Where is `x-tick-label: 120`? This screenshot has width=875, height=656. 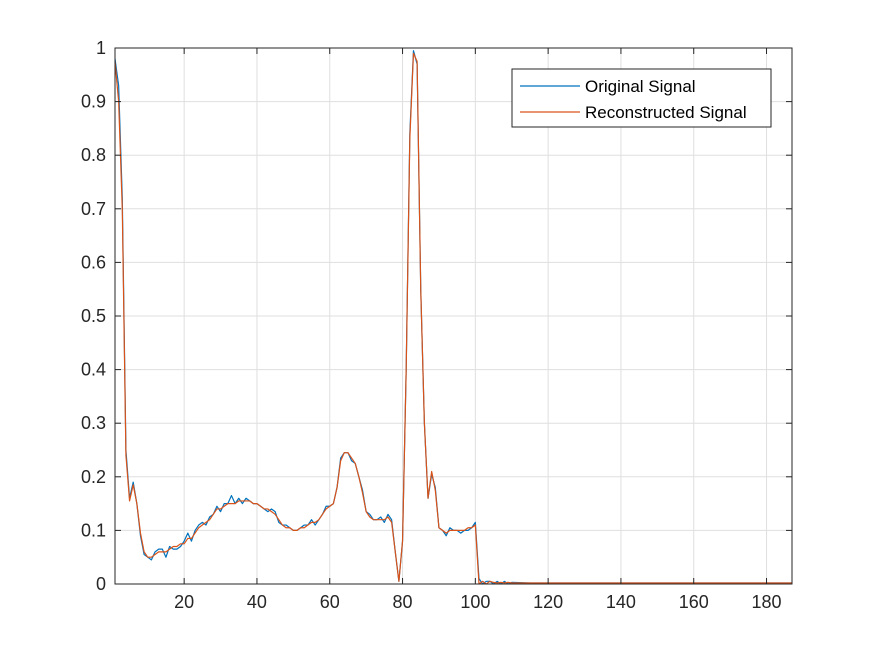 x-tick-label: 120 is located at coordinates (548, 602).